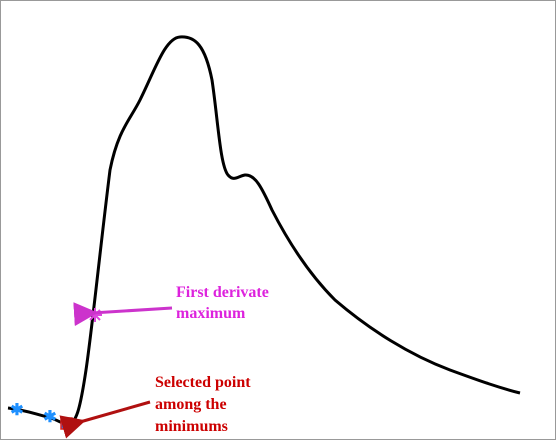  What do you see at coordinates (95, 315) in the screenshot?
I see `derivative-marker` at bounding box center [95, 315].